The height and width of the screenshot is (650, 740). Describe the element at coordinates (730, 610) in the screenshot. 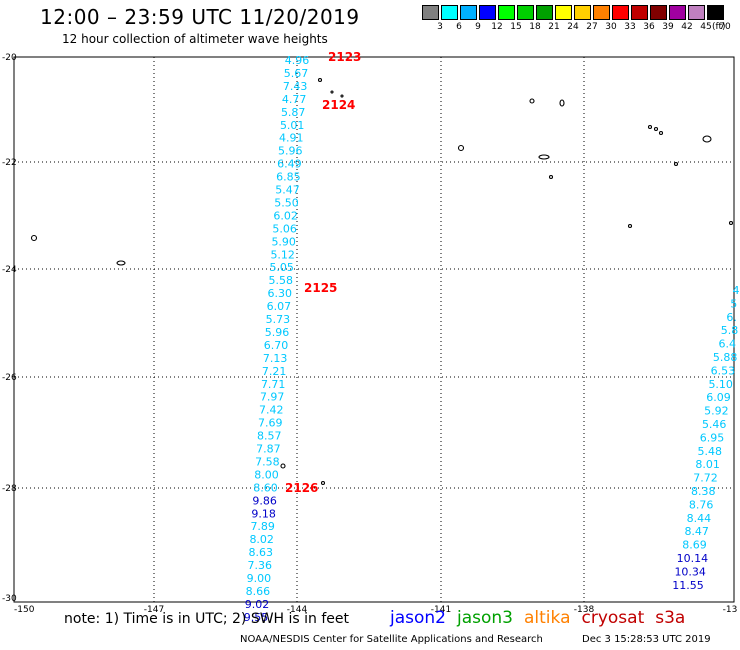

I see `longitude-label: -13` at that location.